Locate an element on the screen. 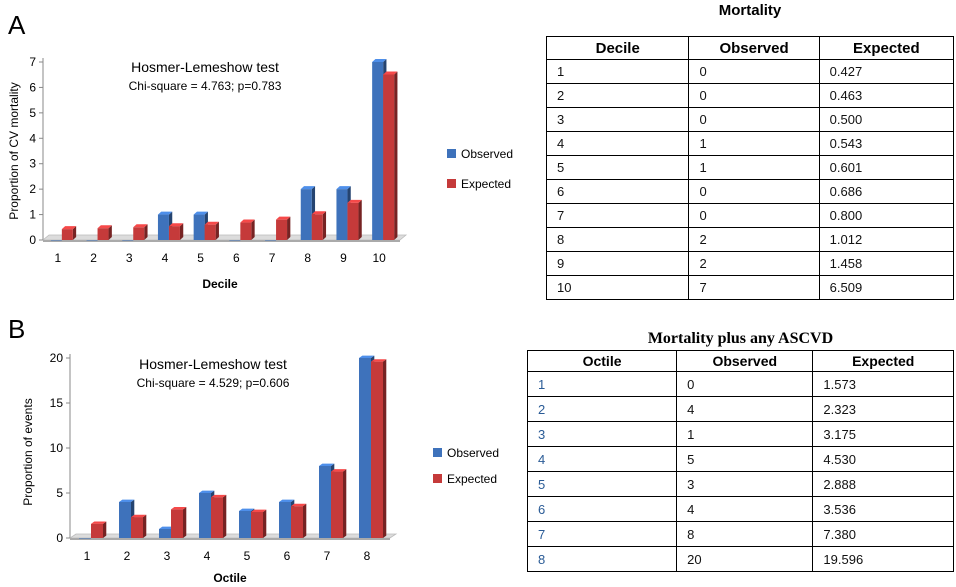 The width and height of the screenshot is (956, 587). cell-observed: 2 is located at coordinates (754, 263).